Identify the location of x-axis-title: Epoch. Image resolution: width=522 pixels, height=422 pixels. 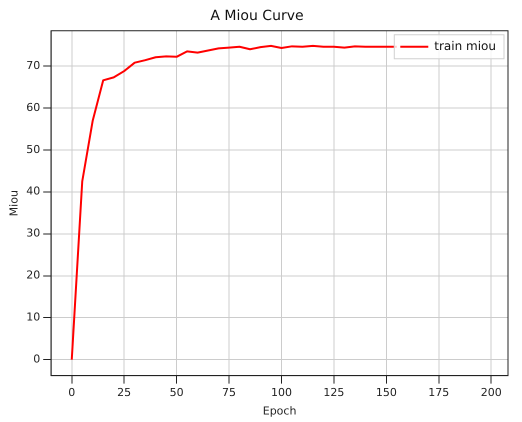
(279, 411).